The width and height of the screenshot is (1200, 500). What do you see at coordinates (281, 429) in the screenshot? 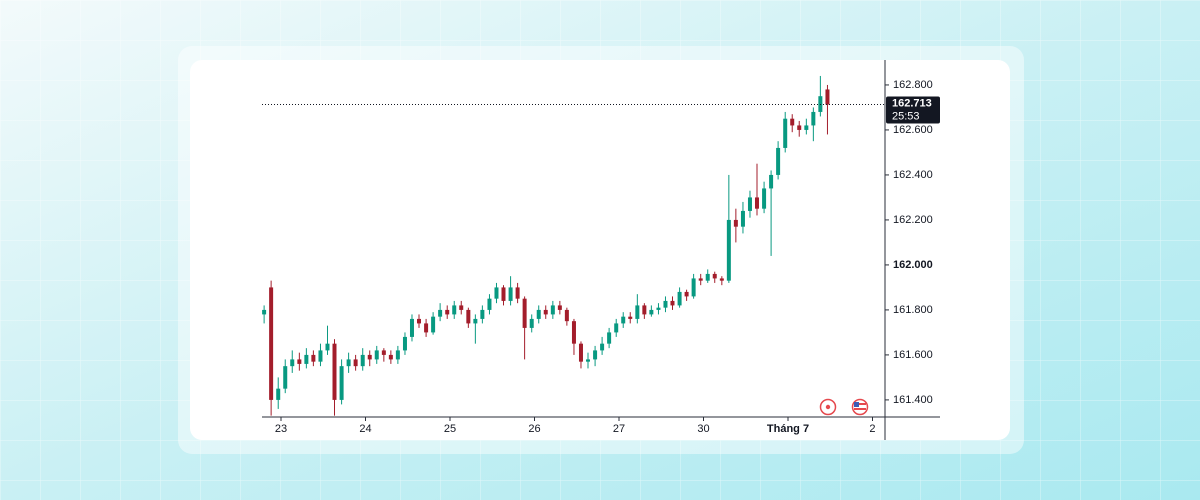
I see `x-tick-label: 23` at bounding box center [281, 429].